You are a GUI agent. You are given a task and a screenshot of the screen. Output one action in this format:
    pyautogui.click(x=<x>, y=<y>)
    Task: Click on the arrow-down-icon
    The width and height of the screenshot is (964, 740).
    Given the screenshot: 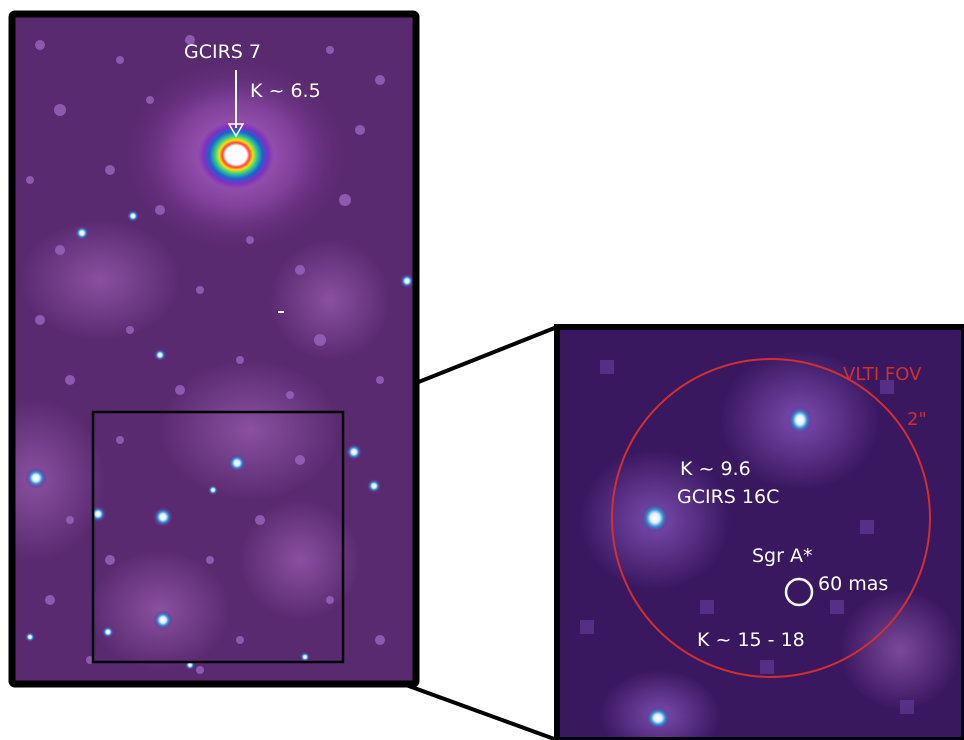 What is the action you would take?
    pyautogui.click(x=236, y=130)
    